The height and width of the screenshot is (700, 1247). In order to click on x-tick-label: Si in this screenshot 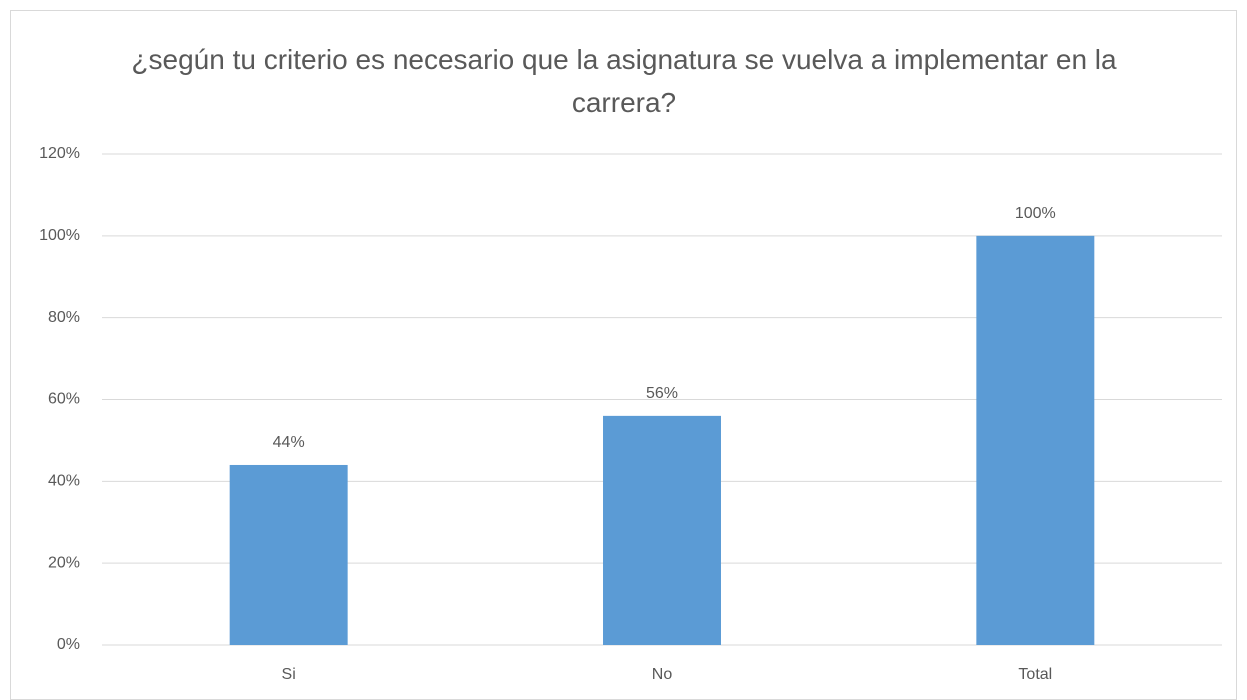, I will do `click(289, 674)`.